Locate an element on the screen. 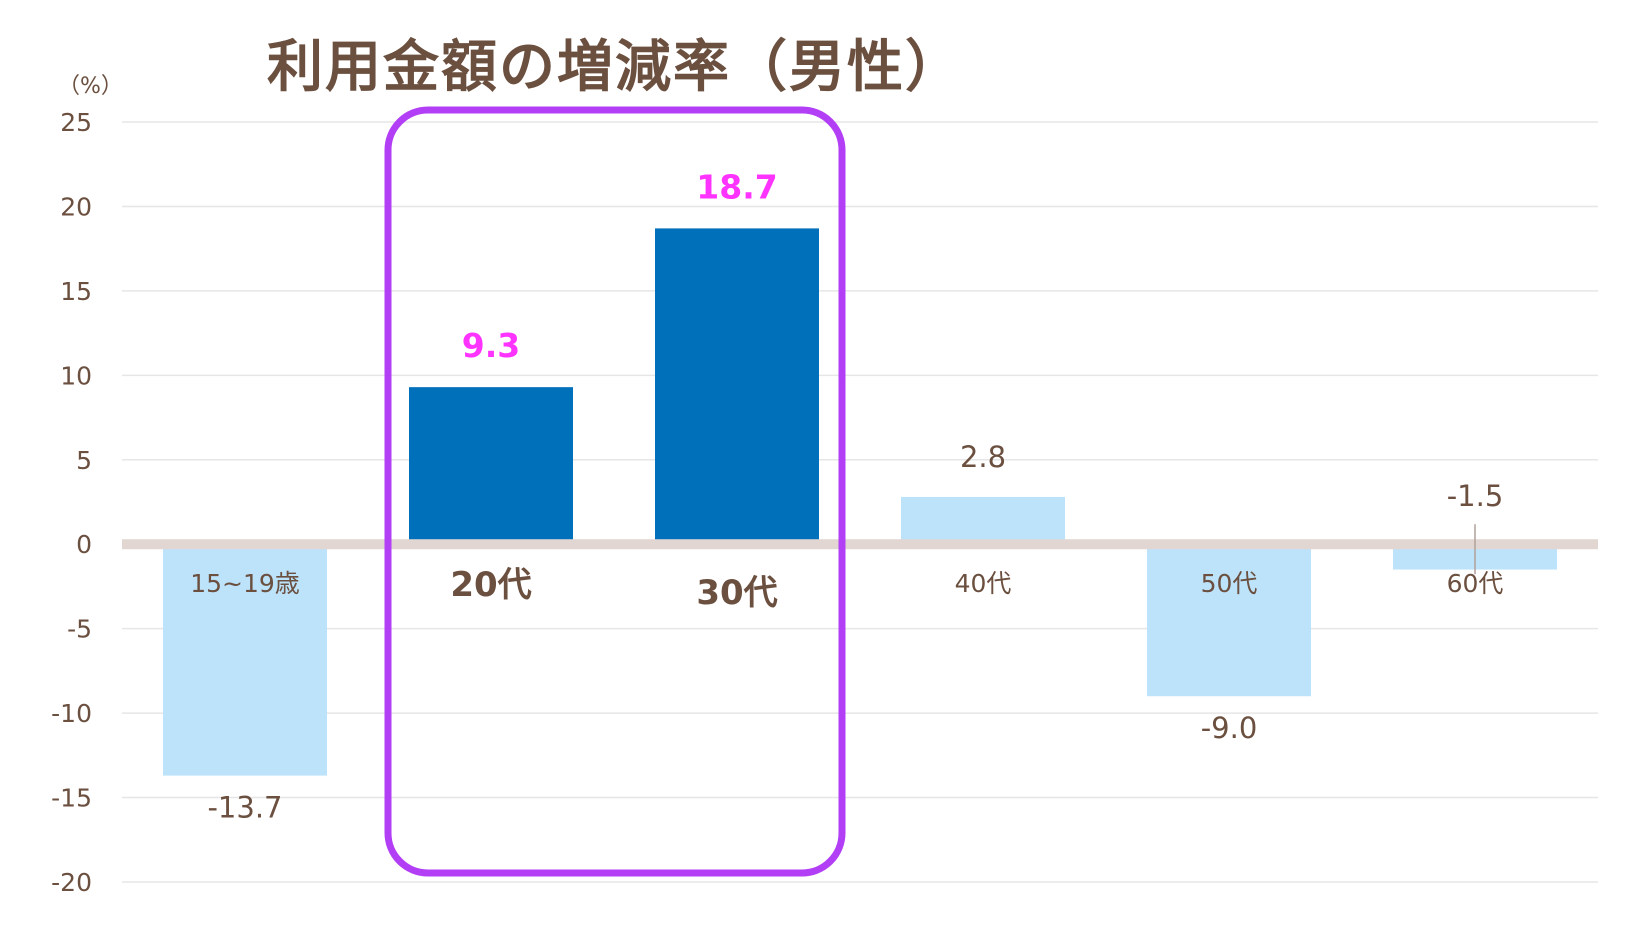 The image size is (1640, 927). data-value-label: 9.3 is located at coordinates (491, 345).